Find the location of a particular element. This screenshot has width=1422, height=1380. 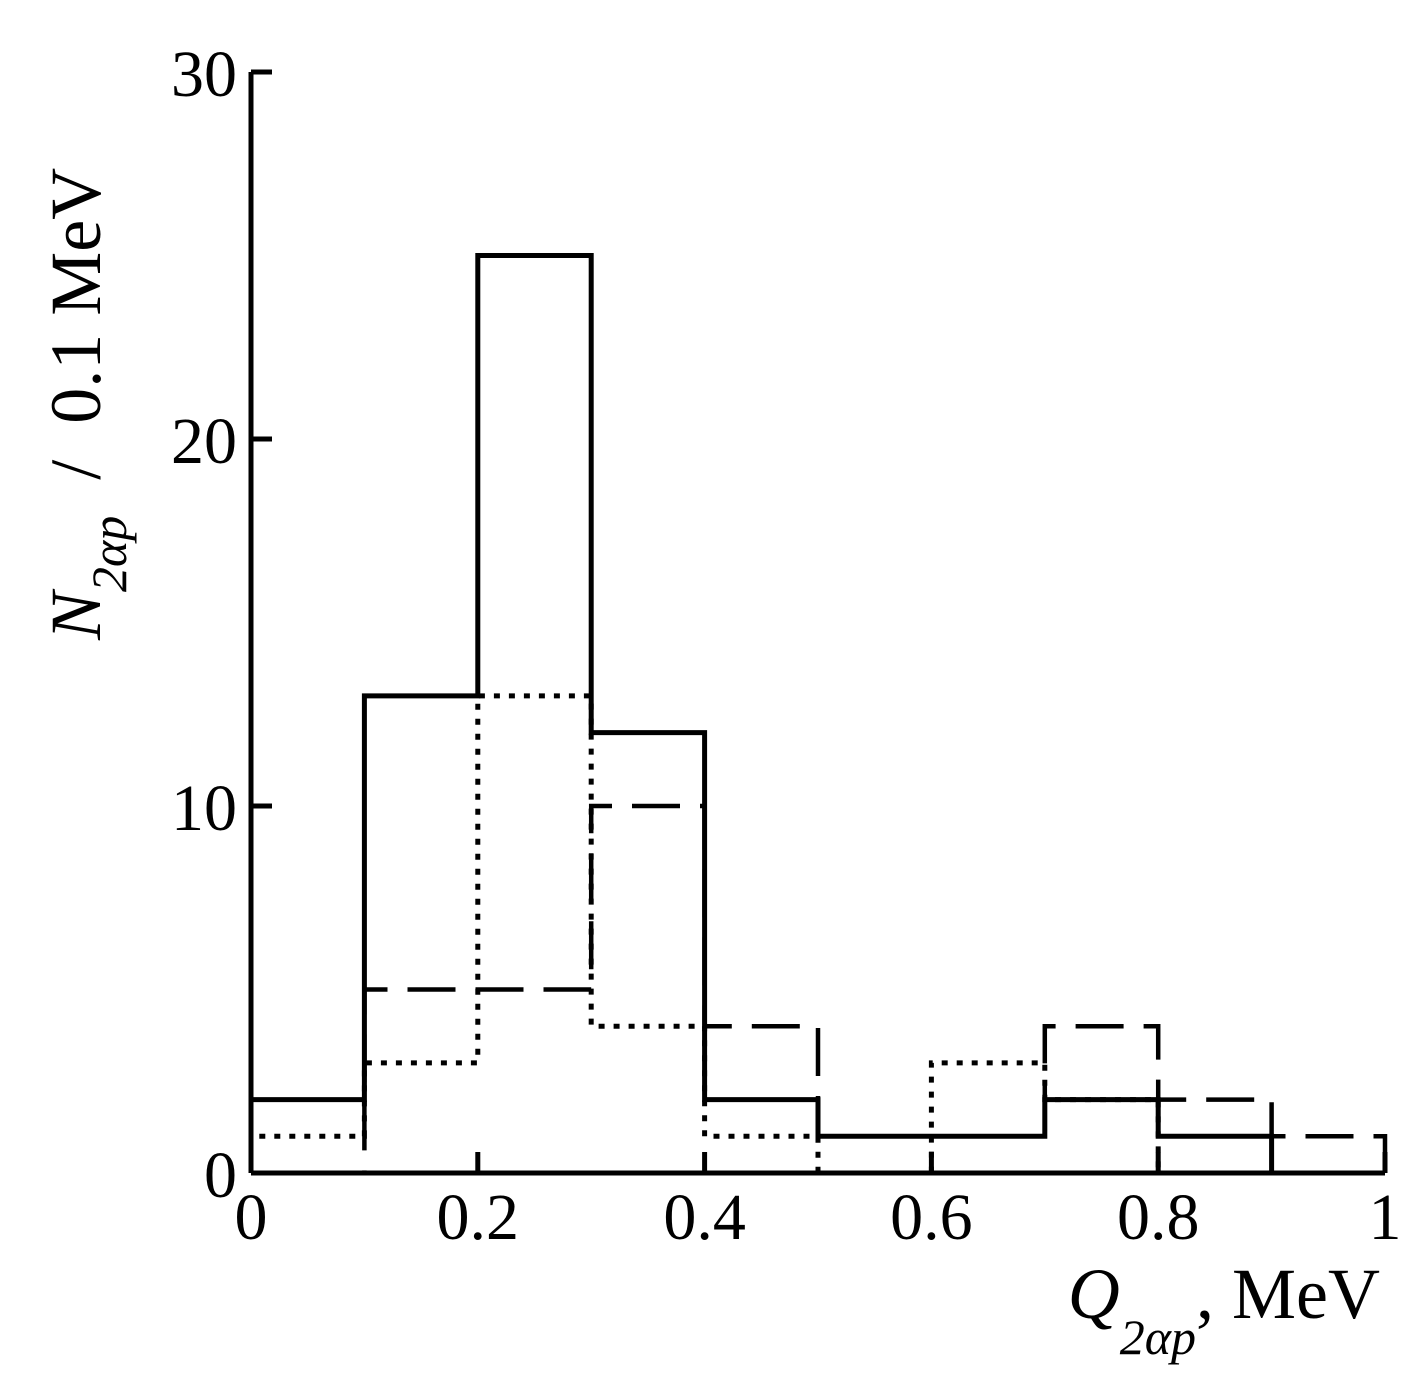

y-axis-title: N2αp / 0.1 MeV is located at coordinates (86, 404).